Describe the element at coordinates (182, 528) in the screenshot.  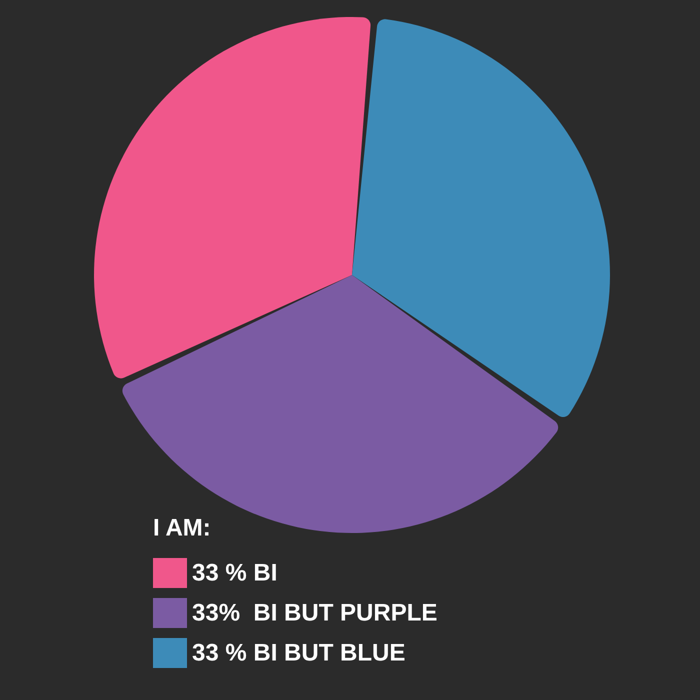
I see `legend-title: I AM:` at that location.